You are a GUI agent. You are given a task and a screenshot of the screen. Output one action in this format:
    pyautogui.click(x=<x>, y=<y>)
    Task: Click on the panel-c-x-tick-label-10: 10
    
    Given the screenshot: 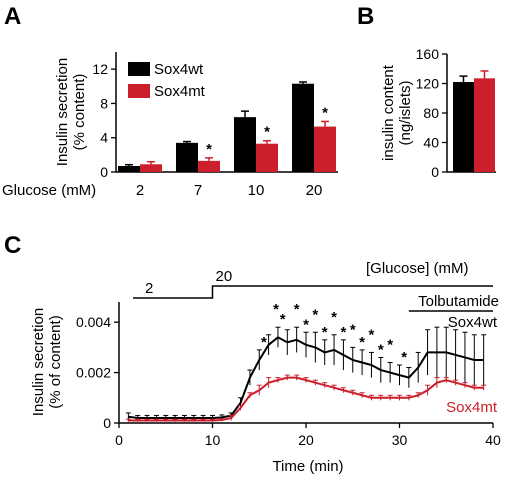 What is the action you would take?
    pyautogui.click(x=213, y=440)
    